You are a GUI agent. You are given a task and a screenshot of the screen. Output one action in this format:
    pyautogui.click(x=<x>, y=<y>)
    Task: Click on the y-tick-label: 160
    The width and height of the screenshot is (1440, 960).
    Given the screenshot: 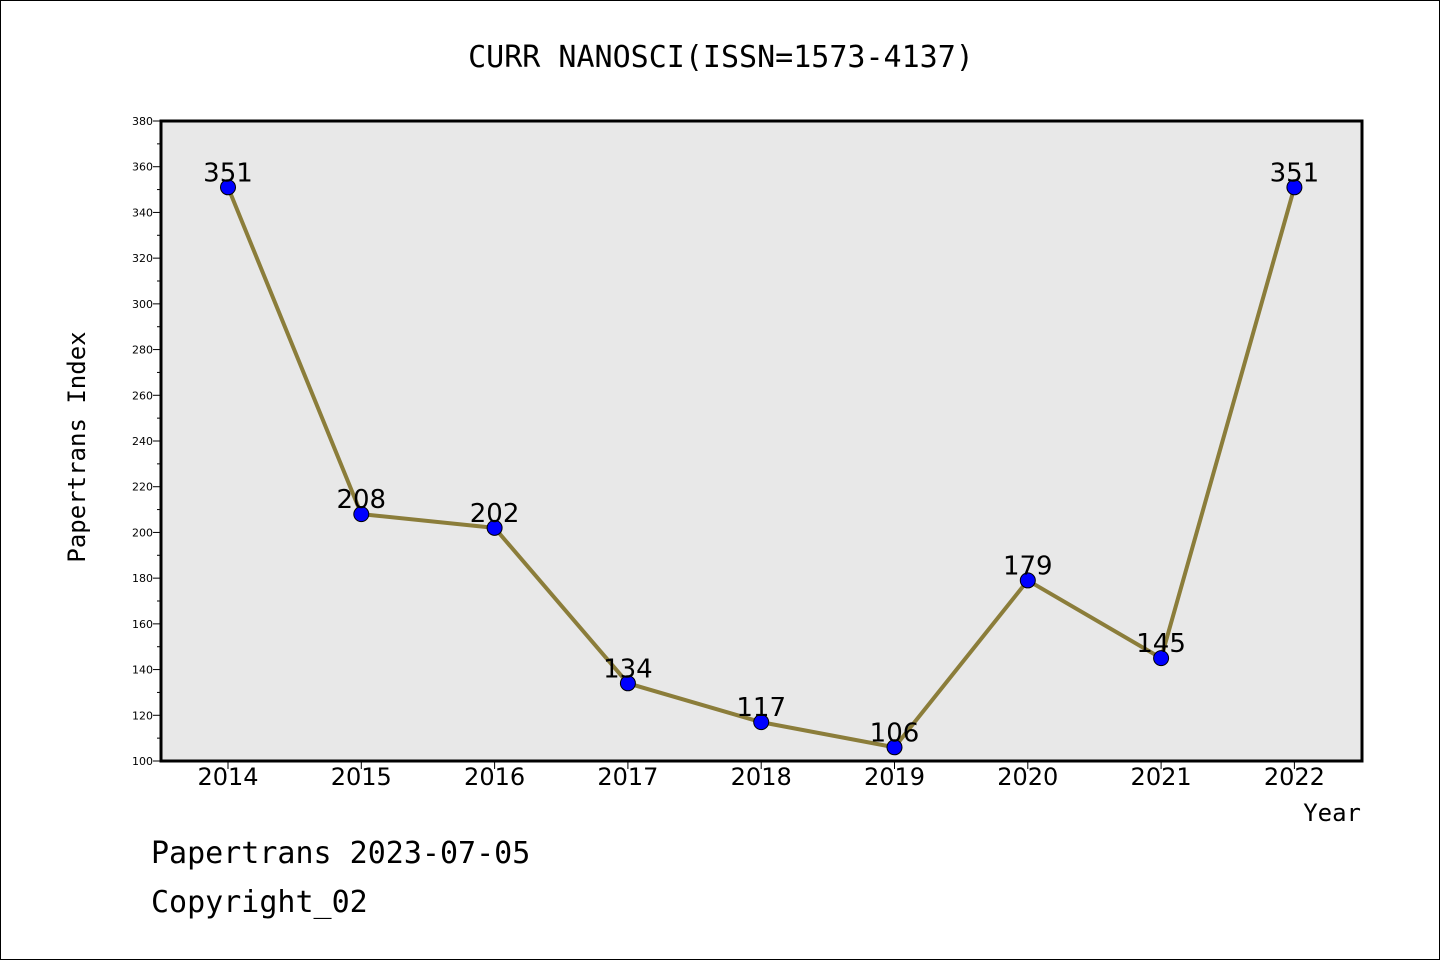 What is the action you would take?
    pyautogui.click(x=142, y=624)
    